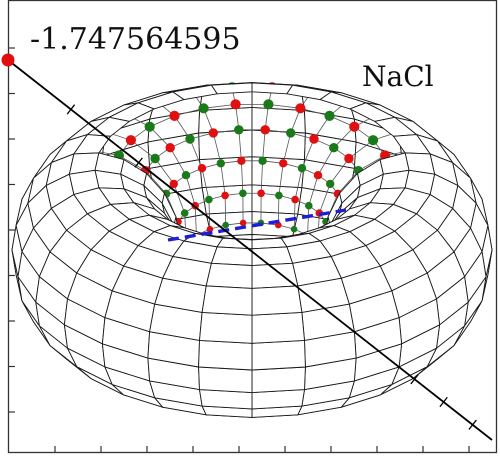 The height and width of the screenshot is (460, 500). I want to click on compound-label: NaCl, so click(398, 76).